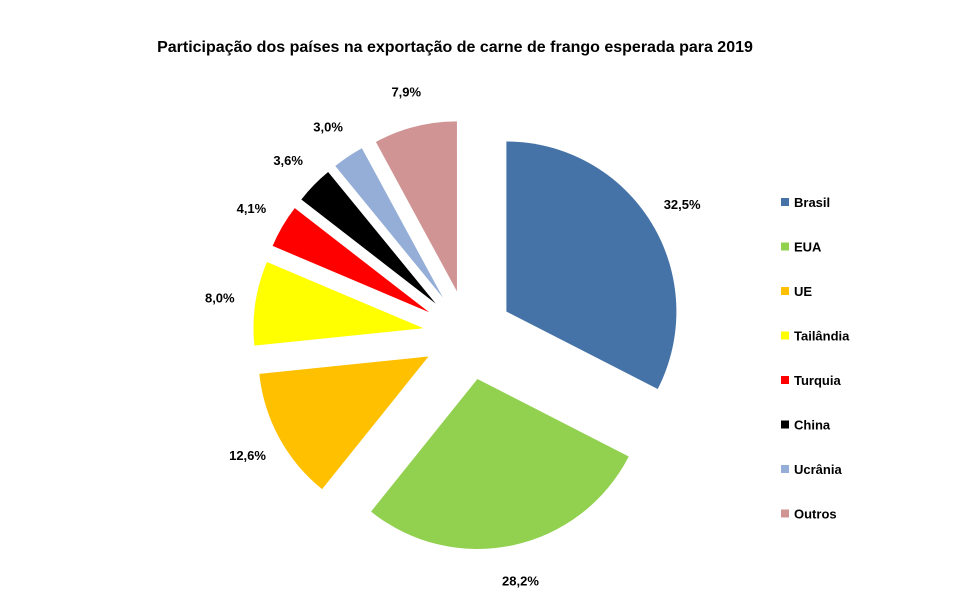  I want to click on data-label-eua: 28,2%, so click(520, 580).